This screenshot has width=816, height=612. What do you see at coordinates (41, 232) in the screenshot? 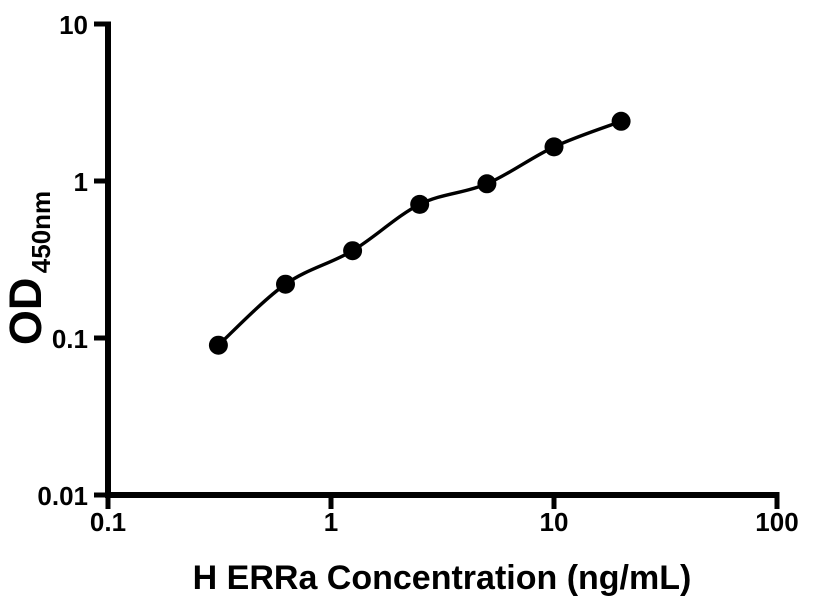
I see `y-axis-title-subscript: 450nm` at bounding box center [41, 232].